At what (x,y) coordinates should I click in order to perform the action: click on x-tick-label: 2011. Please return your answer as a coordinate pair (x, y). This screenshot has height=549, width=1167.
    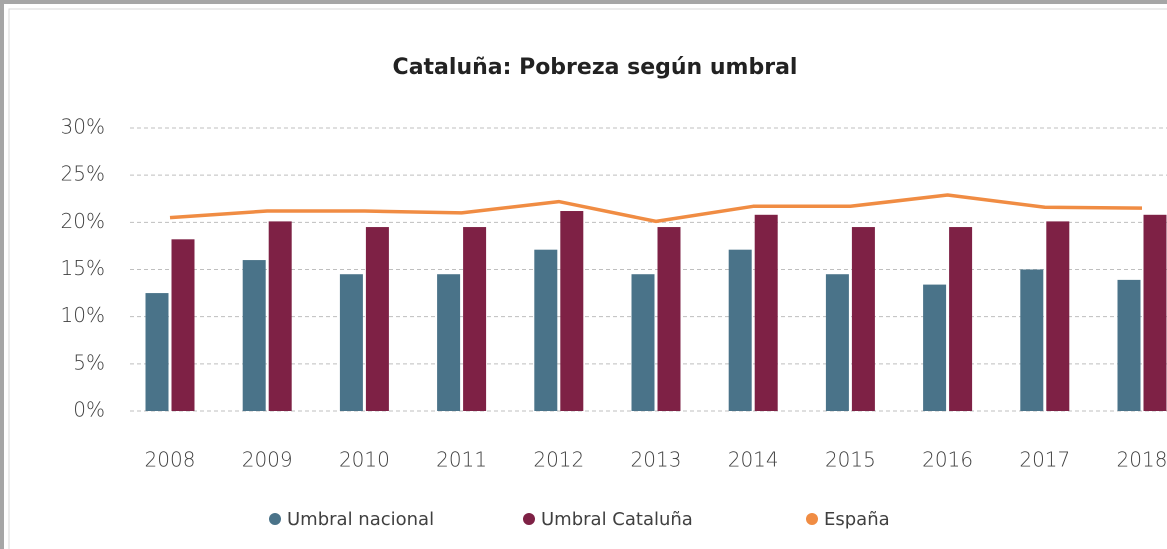
    Looking at the image, I should click on (461, 460).